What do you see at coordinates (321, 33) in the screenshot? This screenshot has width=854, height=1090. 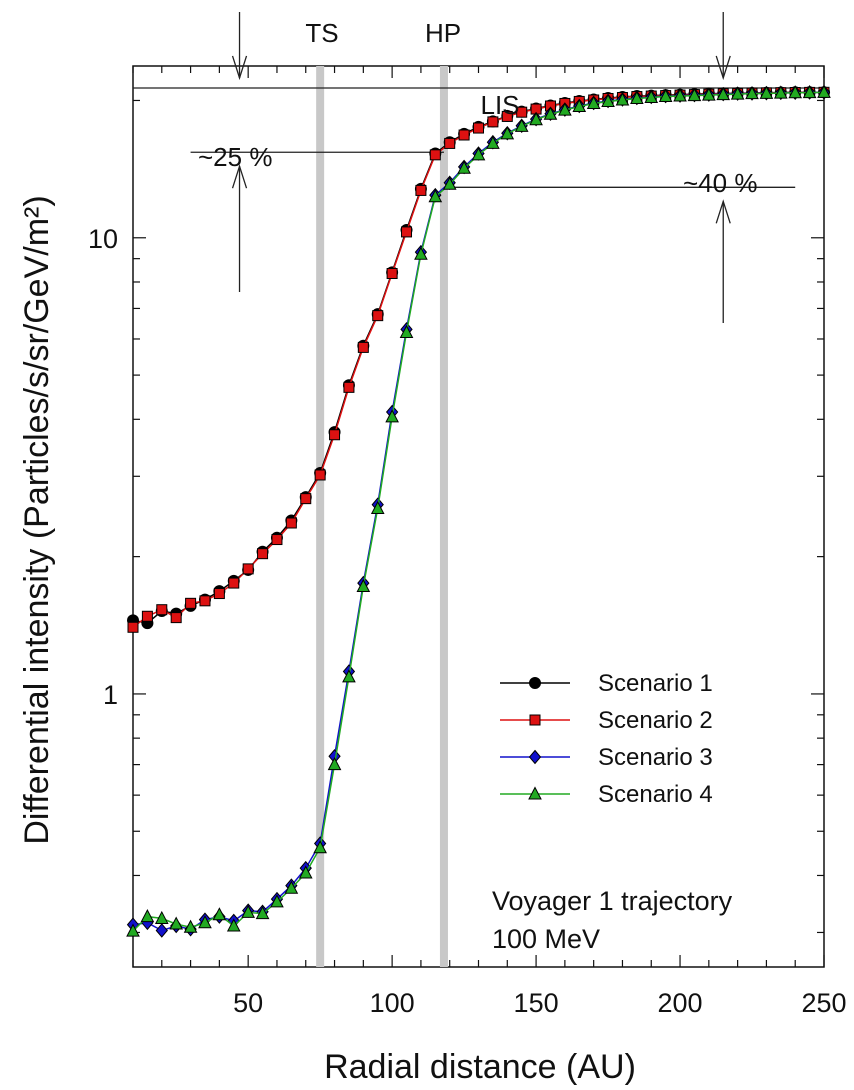 I see `ts-label: TS` at bounding box center [321, 33].